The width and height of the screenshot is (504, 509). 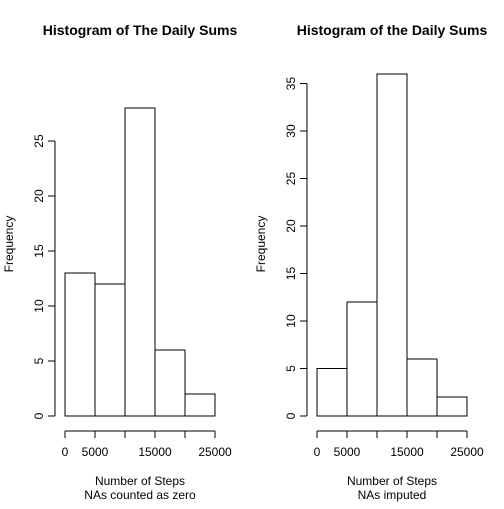 What do you see at coordinates (44, 276) in the screenshot?
I see `y-axis: 0 5 10 15 20 25` at bounding box center [44, 276].